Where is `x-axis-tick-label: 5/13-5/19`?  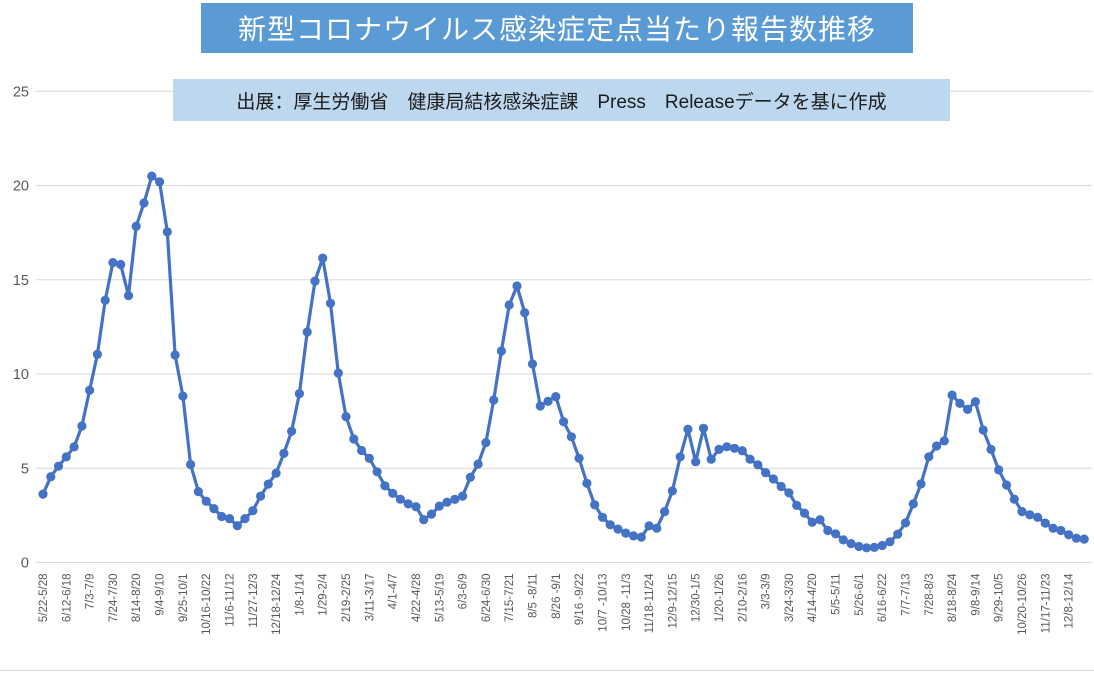
x-axis-tick-label: 5/13-5/19 is located at coordinates (440, 598).